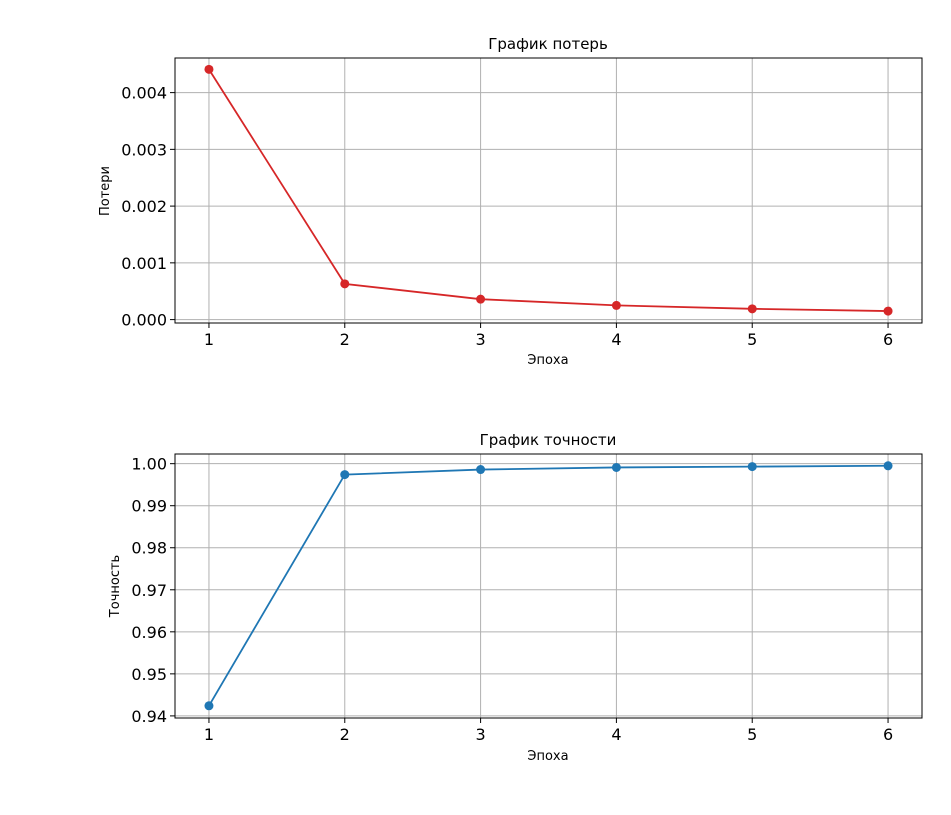 Image resolution: width=951 pixels, height=815 pixels. I want to click on loss-x-tick-label: 6, so click(888, 339).